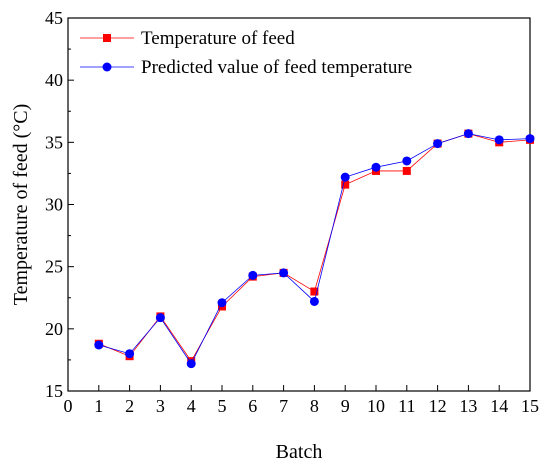  I want to click on y-tick-label: 15, so click(54, 391).